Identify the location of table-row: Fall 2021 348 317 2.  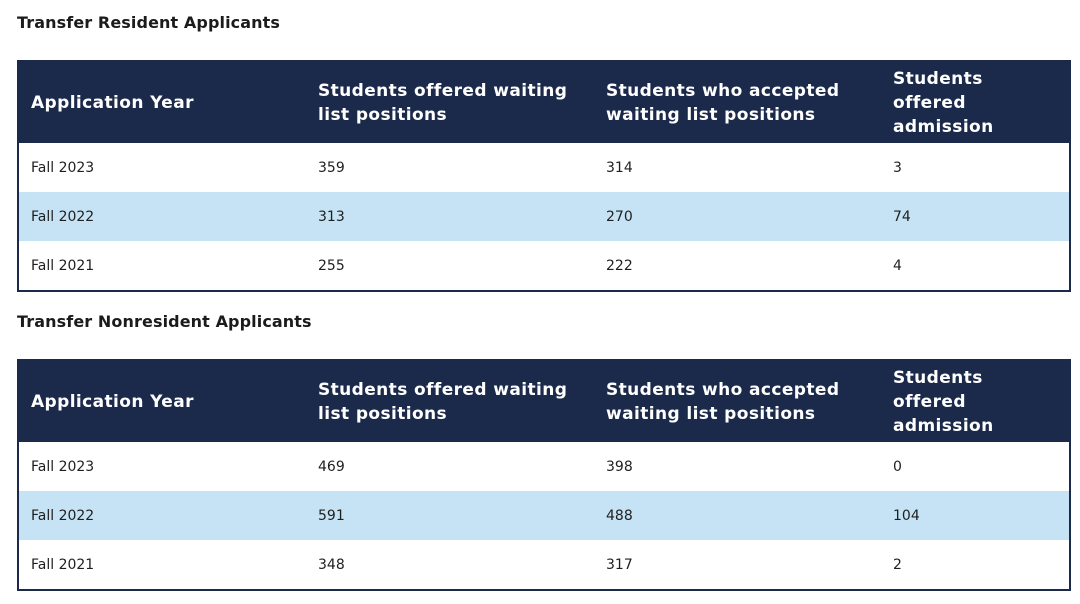
(544, 564).